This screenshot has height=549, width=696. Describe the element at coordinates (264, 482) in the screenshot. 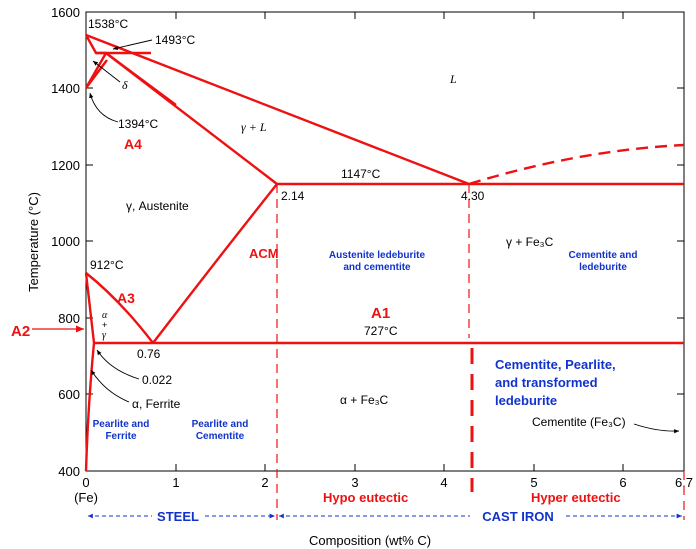

I see `x-tick-2: 2` at that location.